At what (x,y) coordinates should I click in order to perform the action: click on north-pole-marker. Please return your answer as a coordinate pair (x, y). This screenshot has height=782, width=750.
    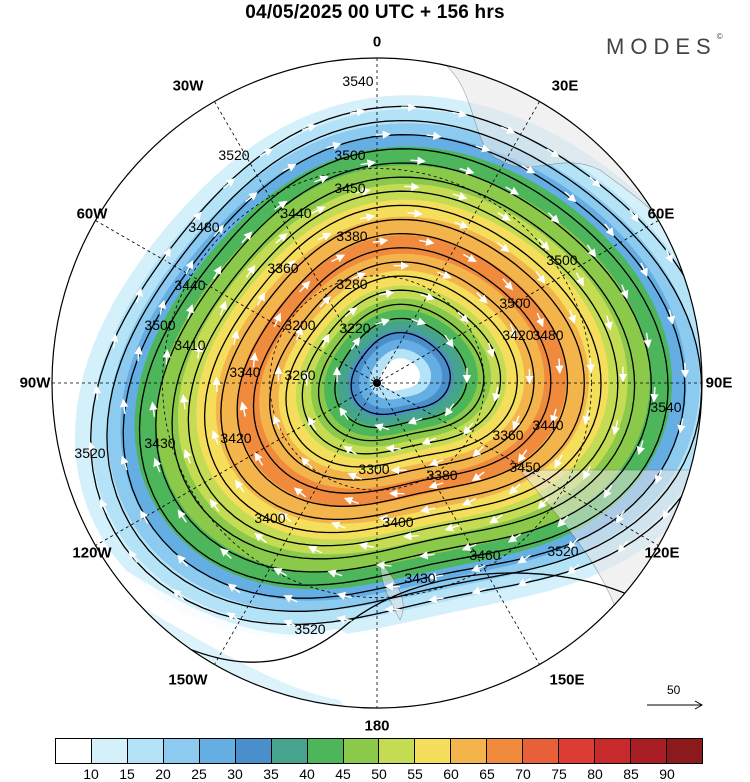
    Looking at the image, I should click on (377, 383).